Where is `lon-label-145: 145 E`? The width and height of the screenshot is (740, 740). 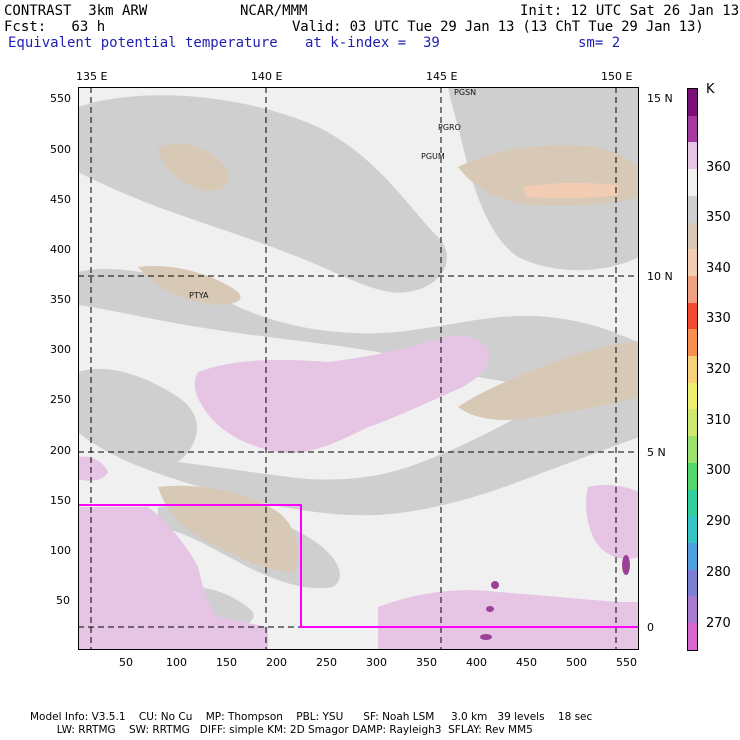
lon-label-145: 145 E is located at coordinates (442, 76).